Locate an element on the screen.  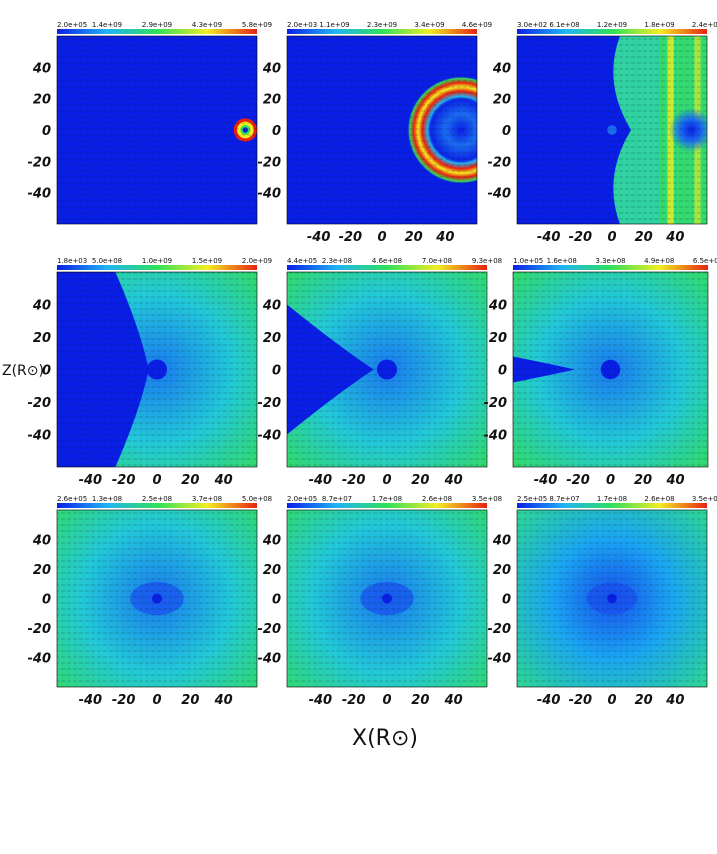
colorbar-tick-label: 4.4e+05 is located at coordinates (302, 261).